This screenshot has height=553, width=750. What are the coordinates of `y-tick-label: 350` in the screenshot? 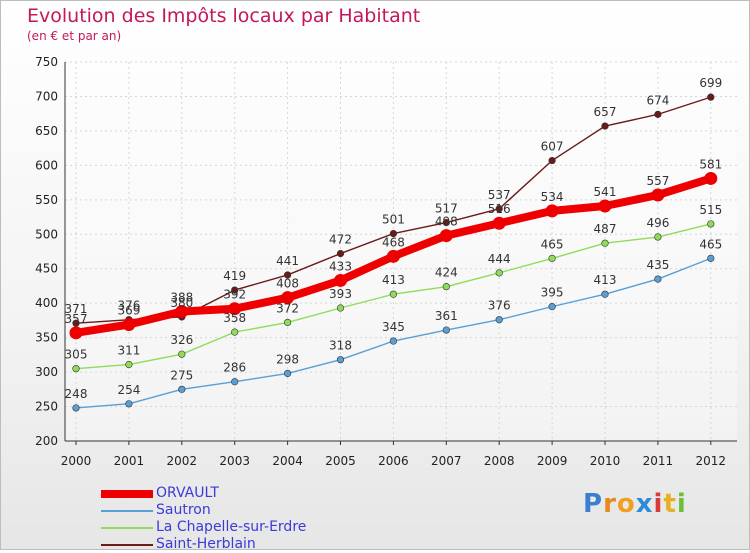 It's located at (46, 338).